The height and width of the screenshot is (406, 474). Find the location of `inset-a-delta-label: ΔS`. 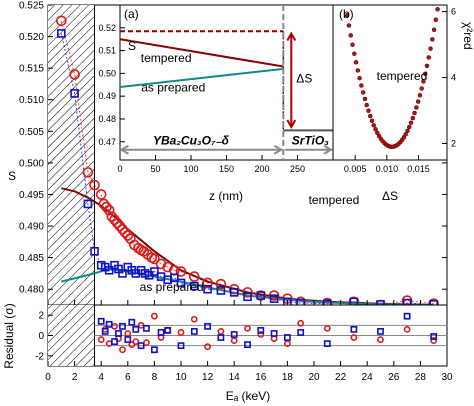

inset-a-delta-label: ΔS is located at coordinates (304, 79).